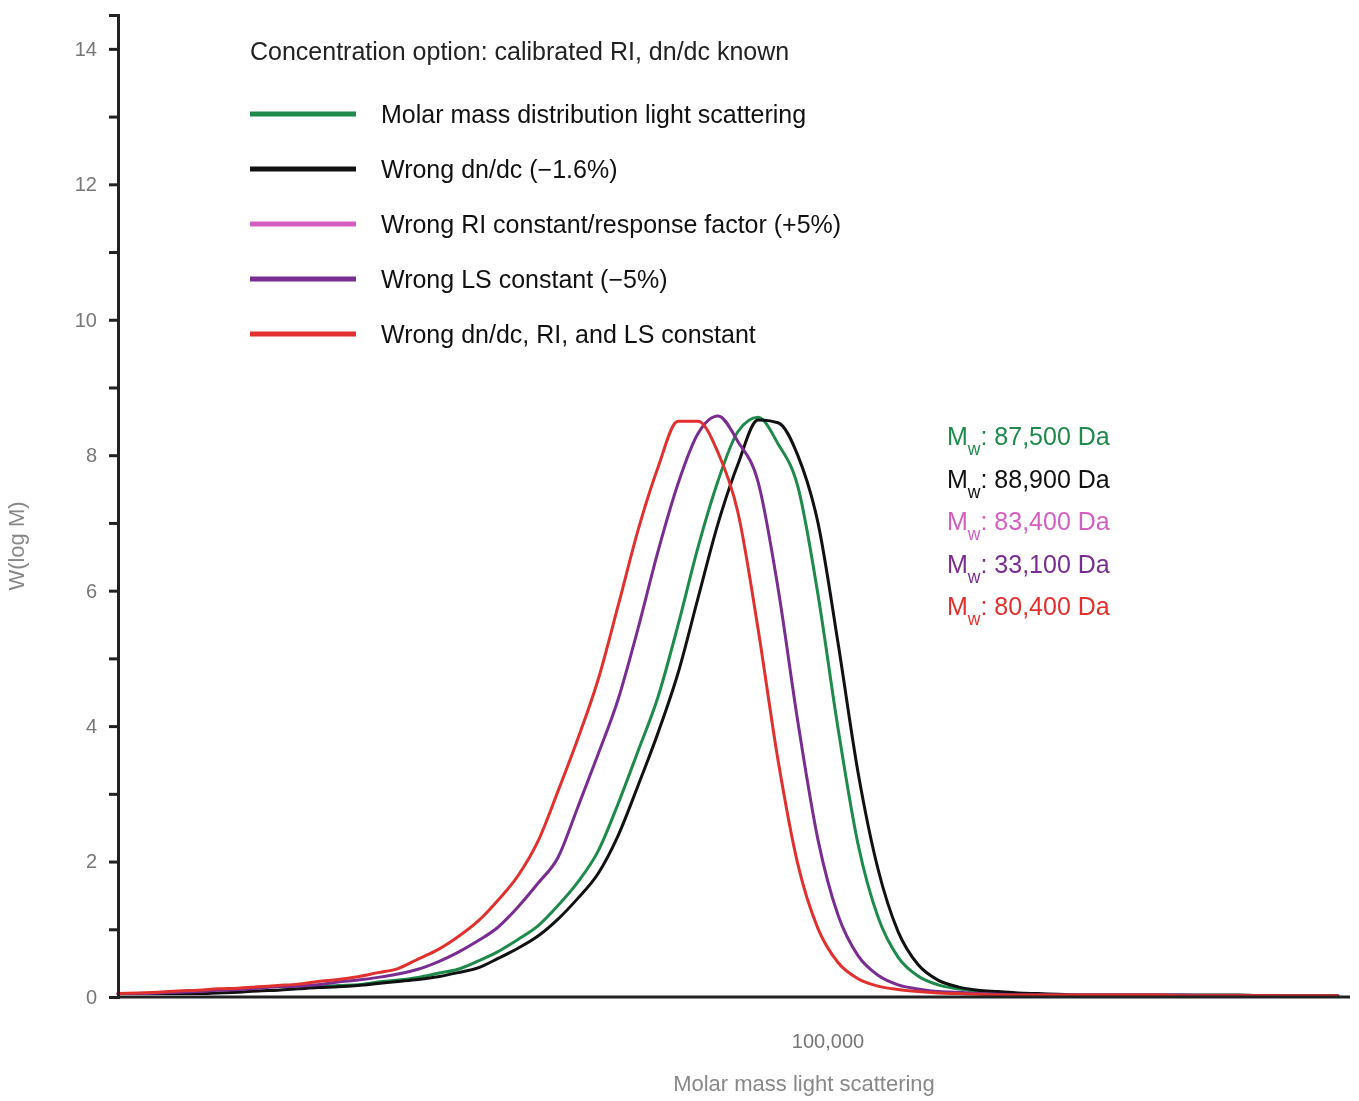 This screenshot has width=1359, height=1101. What do you see at coordinates (804, 1083) in the screenshot?
I see `x-axis-title: Molar mass light scattering` at bounding box center [804, 1083].